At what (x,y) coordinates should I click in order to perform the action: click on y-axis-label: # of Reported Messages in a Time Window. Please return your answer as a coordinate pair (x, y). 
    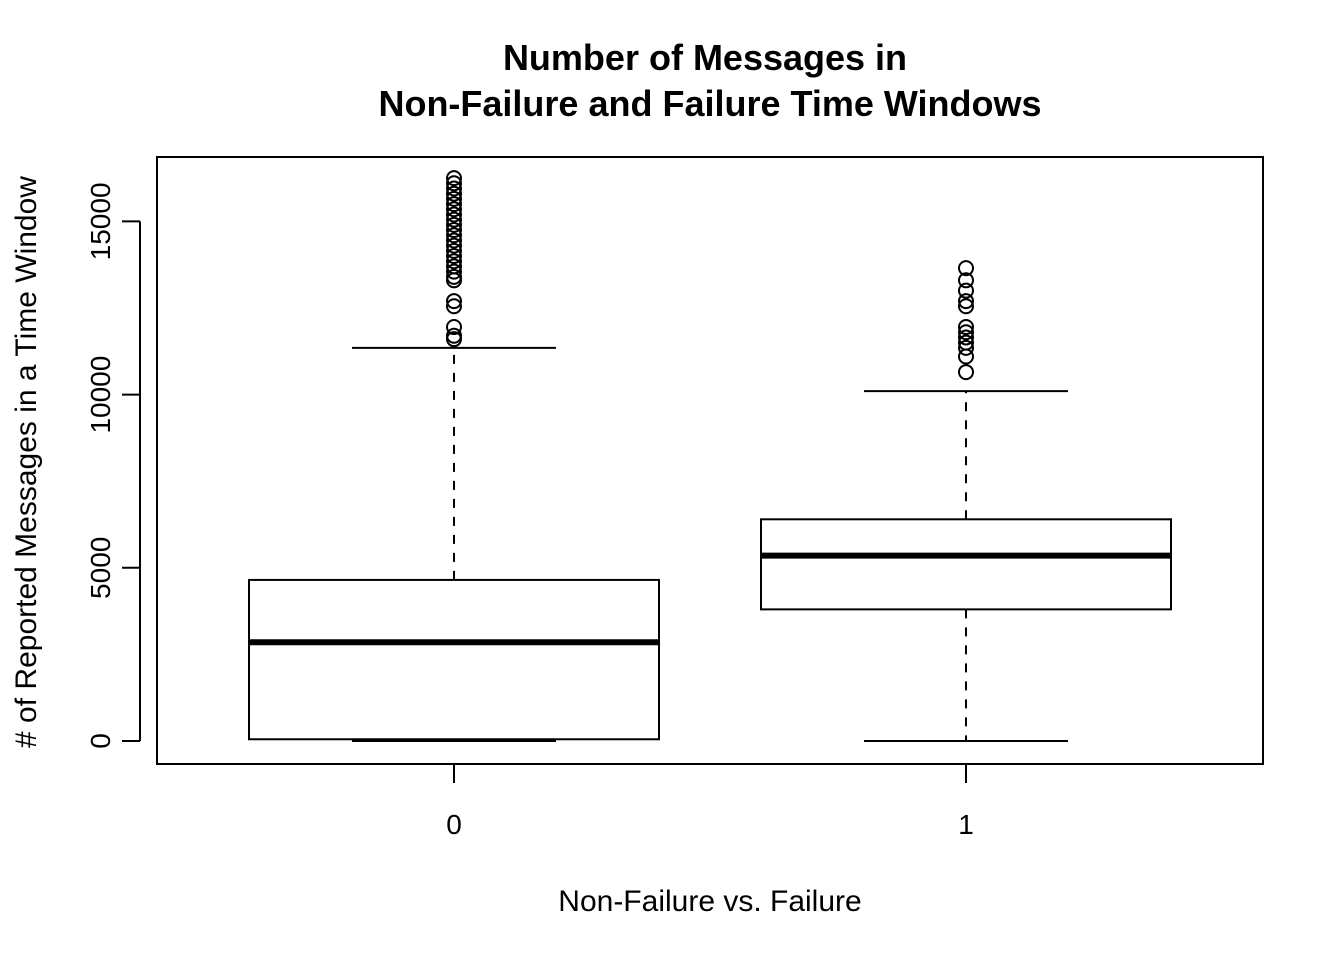
    Looking at the image, I should click on (26, 462).